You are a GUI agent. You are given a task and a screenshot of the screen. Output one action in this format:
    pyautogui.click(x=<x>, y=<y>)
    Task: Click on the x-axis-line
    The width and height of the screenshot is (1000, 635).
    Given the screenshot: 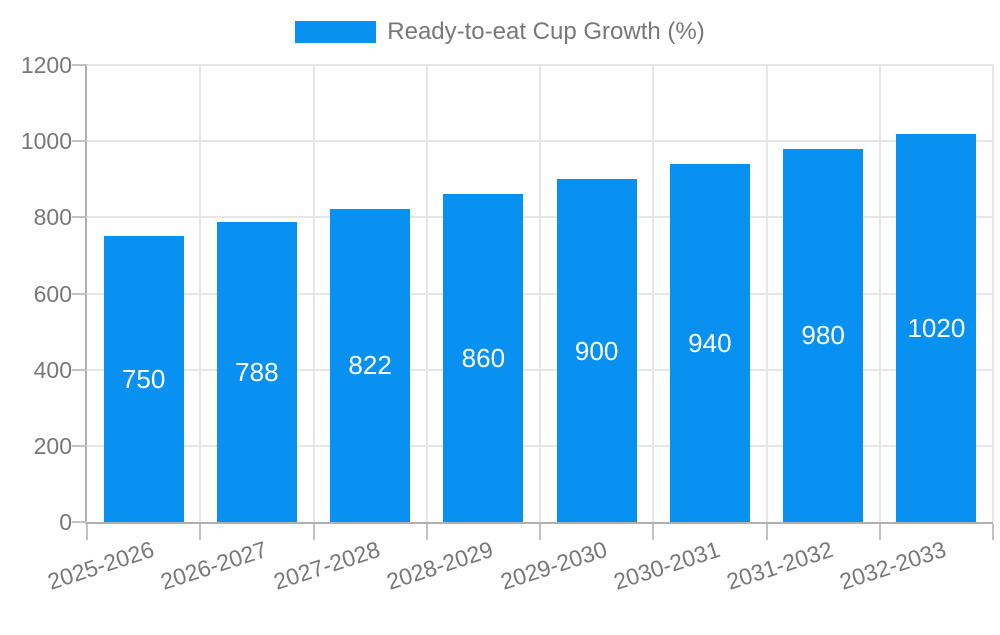 What is the action you would take?
    pyautogui.click(x=539, y=523)
    